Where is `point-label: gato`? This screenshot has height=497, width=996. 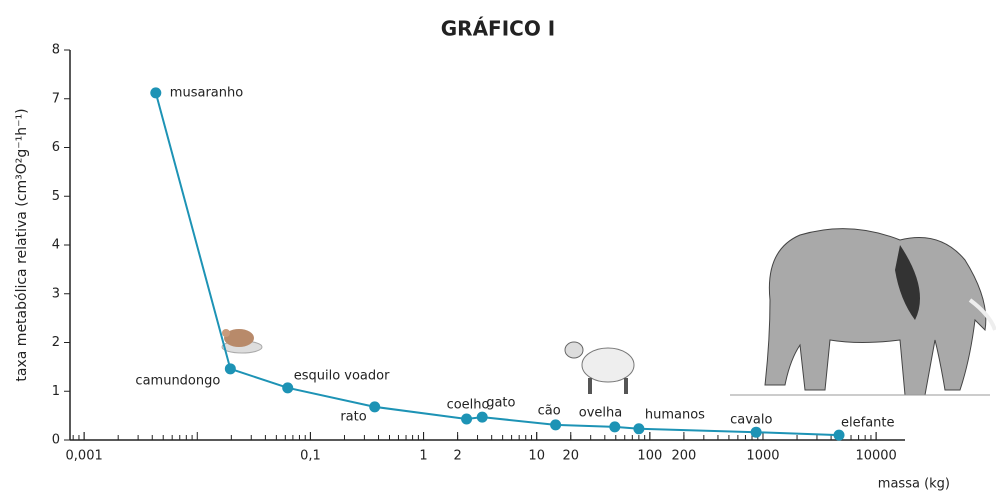
point-label: gato is located at coordinates (500, 403).